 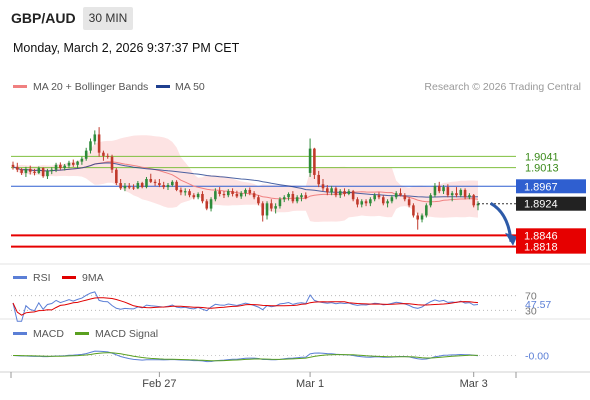 I want to click on rsi-line, so click(x=245, y=306).